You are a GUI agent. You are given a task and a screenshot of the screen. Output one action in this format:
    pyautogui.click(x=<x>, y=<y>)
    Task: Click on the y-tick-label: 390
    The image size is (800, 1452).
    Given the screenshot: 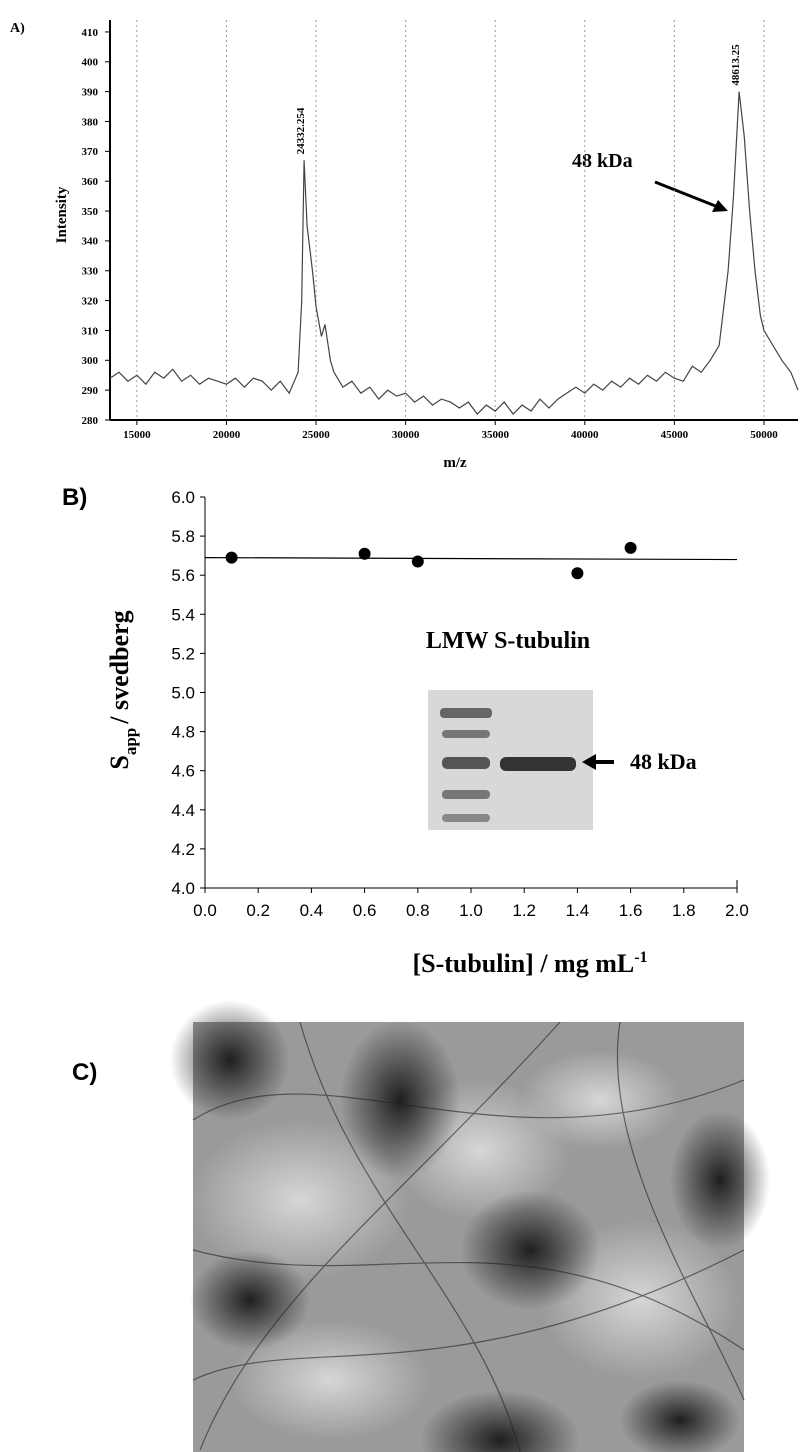 What is the action you would take?
    pyautogui.click(x=90, y=92)
    